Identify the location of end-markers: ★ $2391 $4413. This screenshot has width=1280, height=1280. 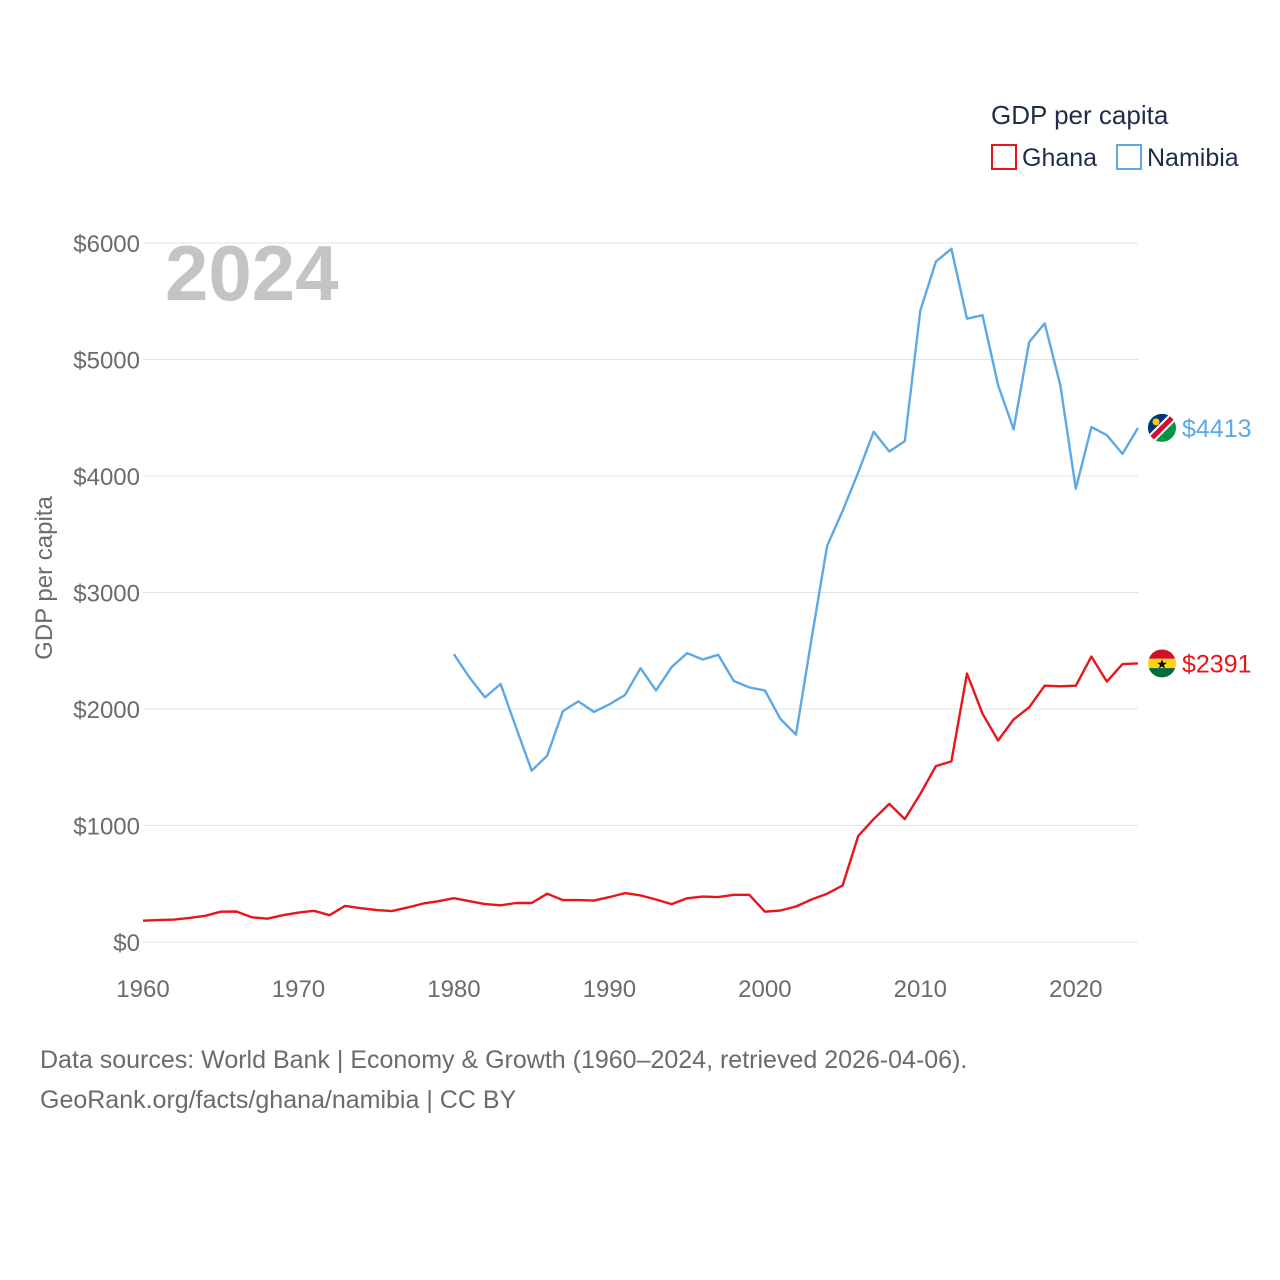
(1200, 545).